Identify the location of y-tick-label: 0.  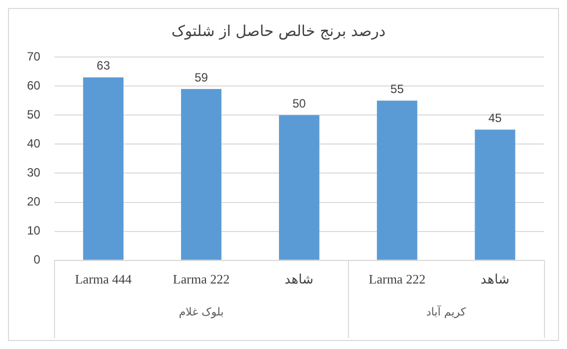
(37, 259).